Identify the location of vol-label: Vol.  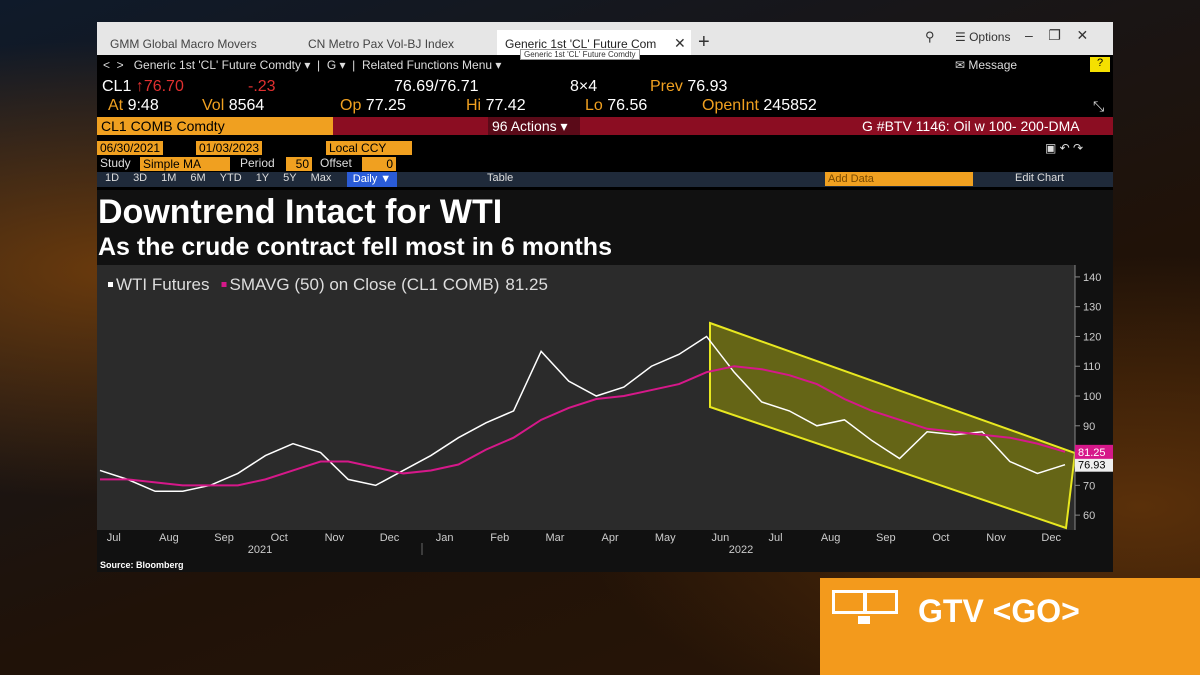
(213, 105).